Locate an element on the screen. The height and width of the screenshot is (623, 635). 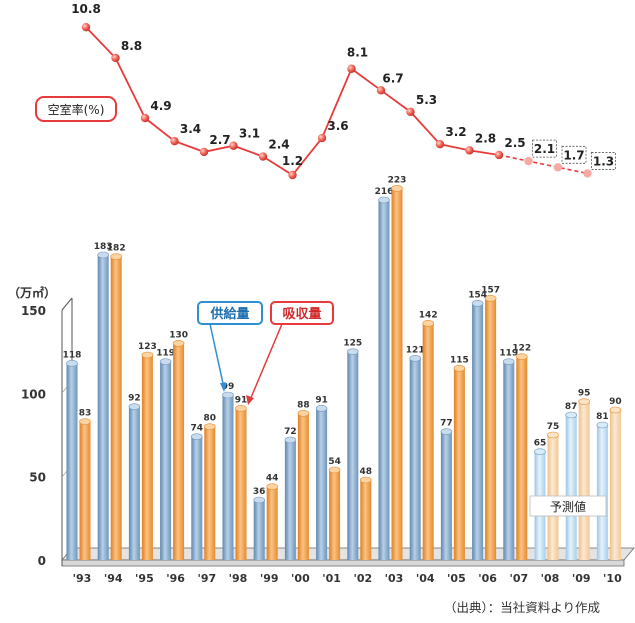
y-tick-label: 50 is located at coordinates (37, 478).